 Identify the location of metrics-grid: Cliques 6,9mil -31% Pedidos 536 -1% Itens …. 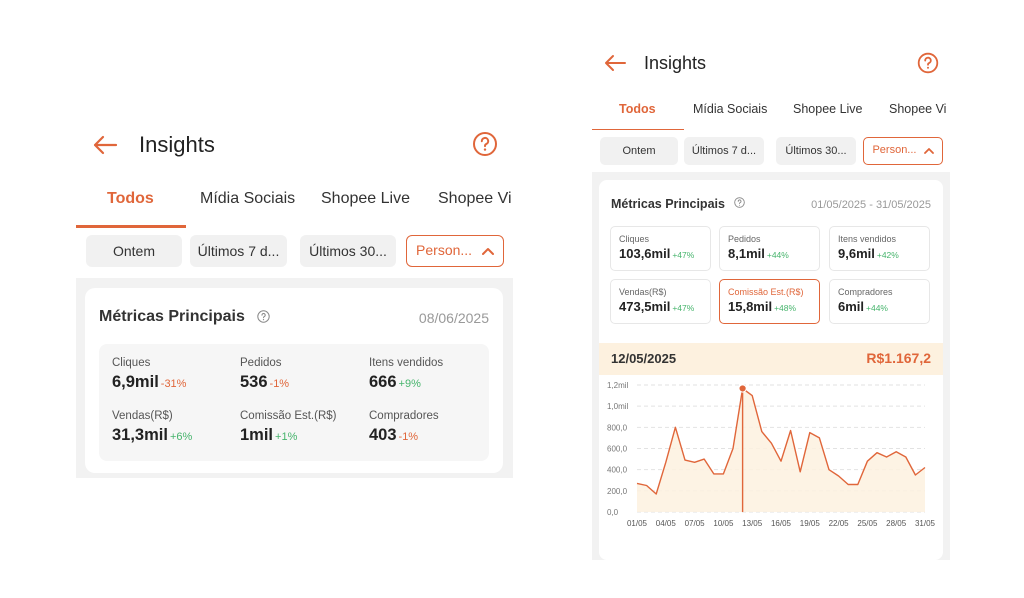
(294, 402).